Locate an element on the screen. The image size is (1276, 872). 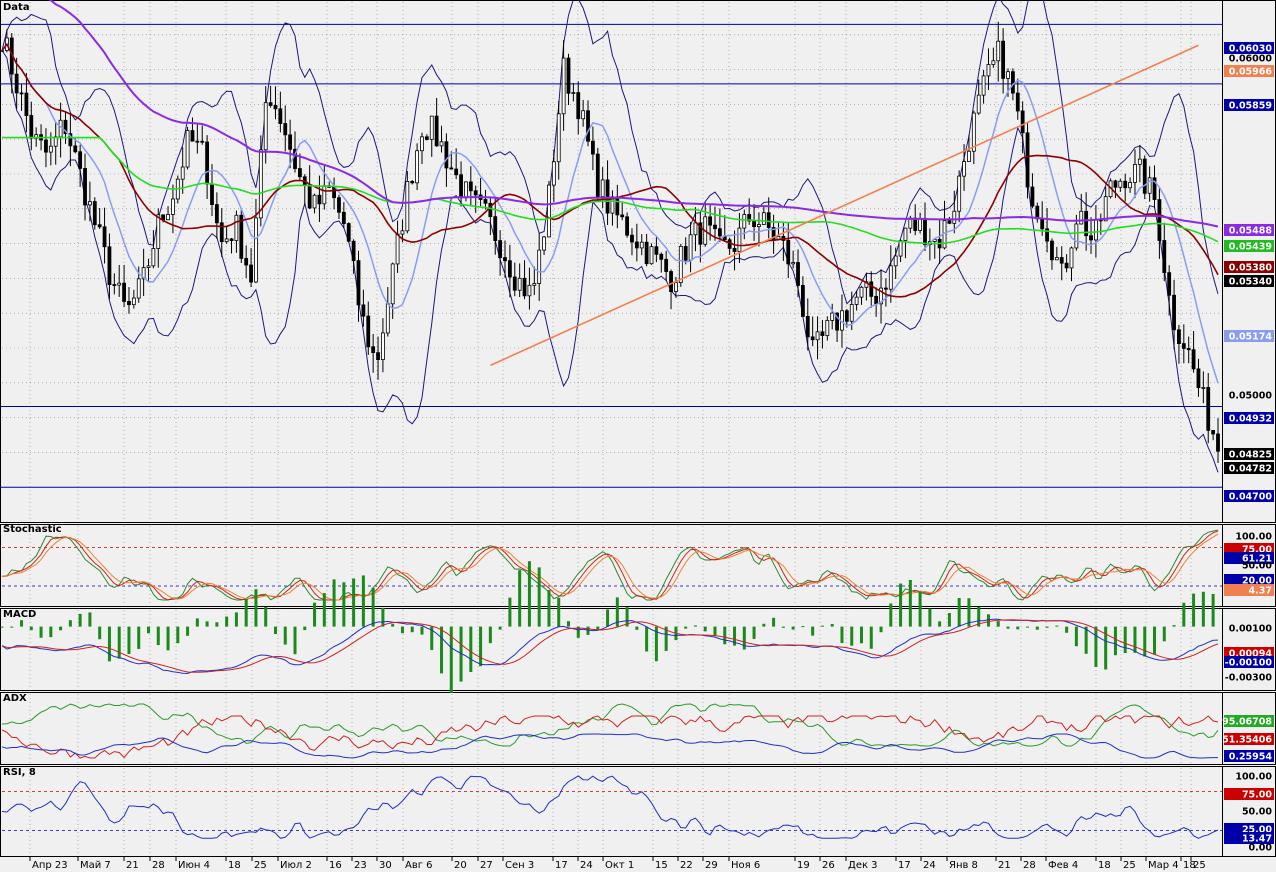
price-tag: 0.04700 is located at coordinates (1249, 496).